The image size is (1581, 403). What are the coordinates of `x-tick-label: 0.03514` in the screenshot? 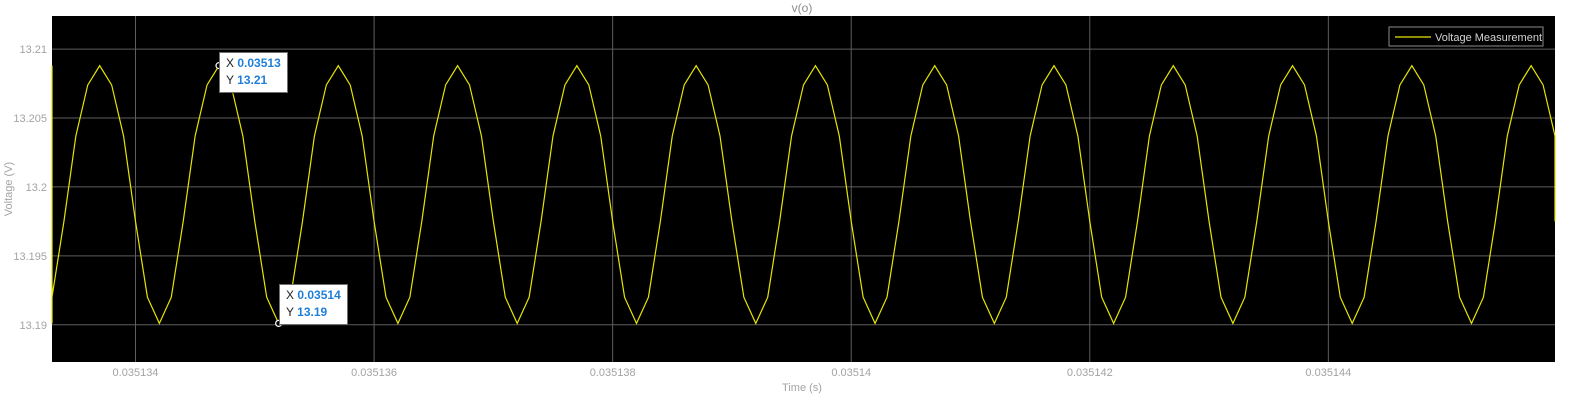 It's located at (851, 373).